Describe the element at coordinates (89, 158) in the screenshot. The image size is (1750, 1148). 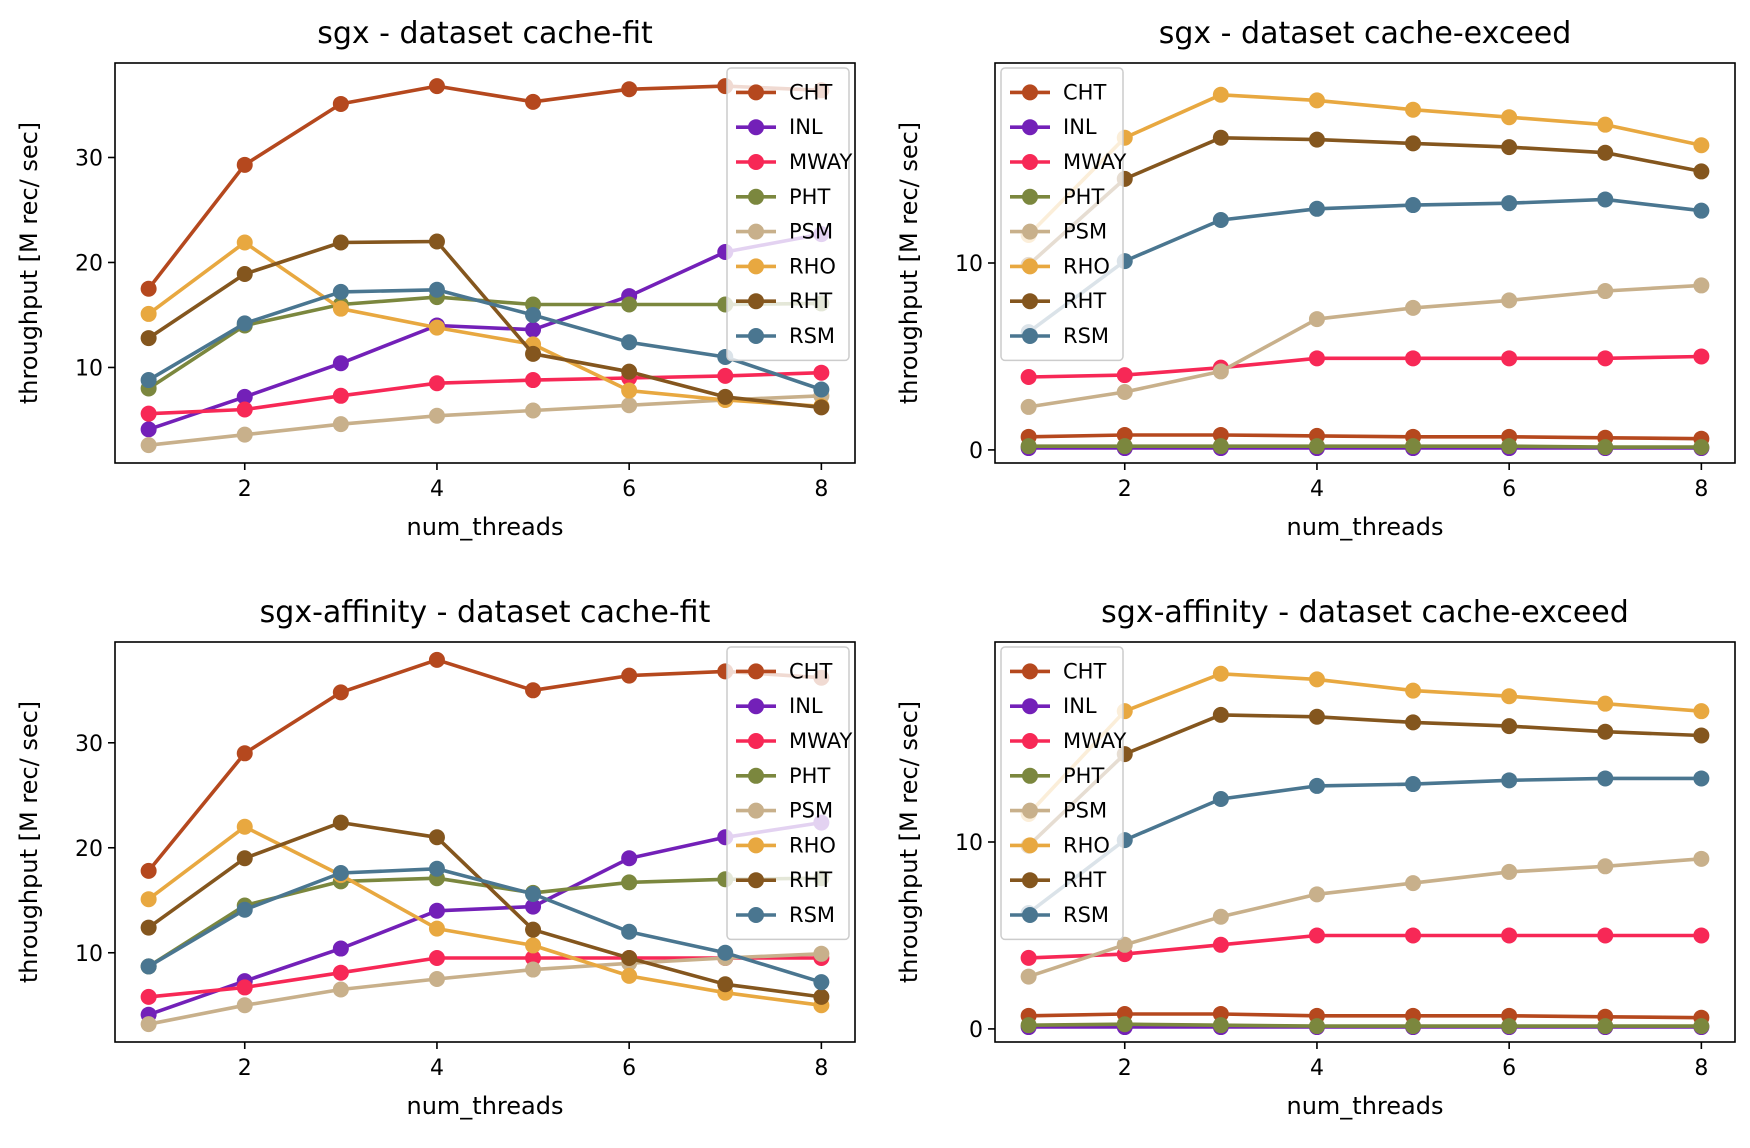
I see `y-tick-label: 30` at that location.